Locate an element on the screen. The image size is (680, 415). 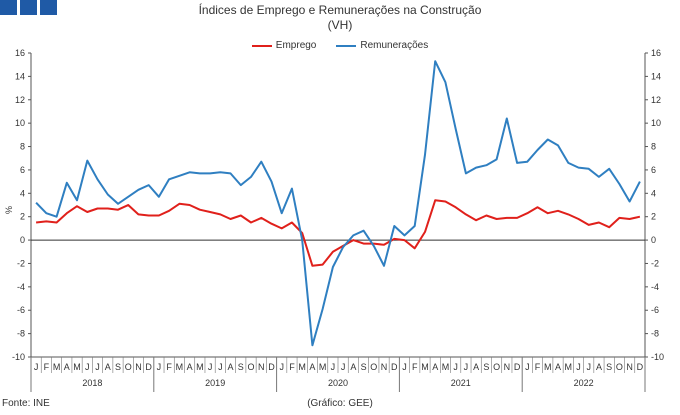
y-axis-label: % is located at coordinates (9, 210).